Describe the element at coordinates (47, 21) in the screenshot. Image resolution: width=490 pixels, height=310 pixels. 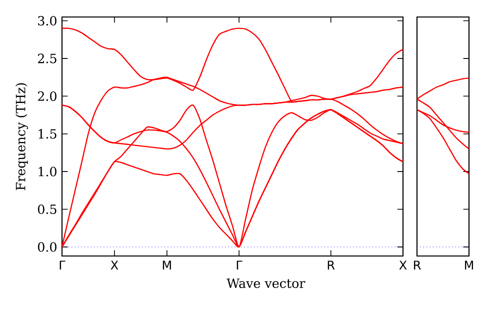
I see `y-tick-label: 3.0` at that location.